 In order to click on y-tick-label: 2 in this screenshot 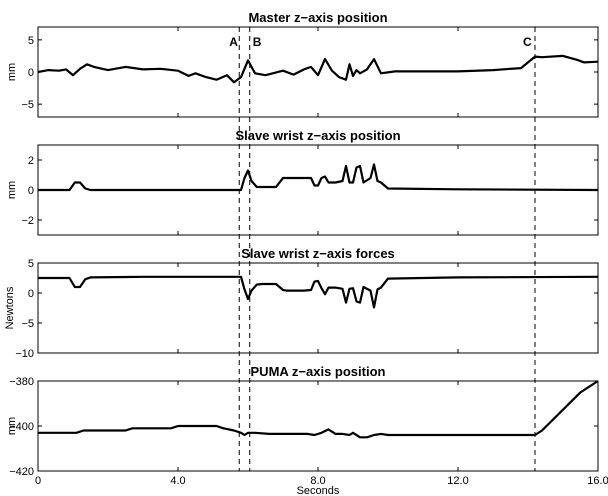, I will do `click(31, 161)`.